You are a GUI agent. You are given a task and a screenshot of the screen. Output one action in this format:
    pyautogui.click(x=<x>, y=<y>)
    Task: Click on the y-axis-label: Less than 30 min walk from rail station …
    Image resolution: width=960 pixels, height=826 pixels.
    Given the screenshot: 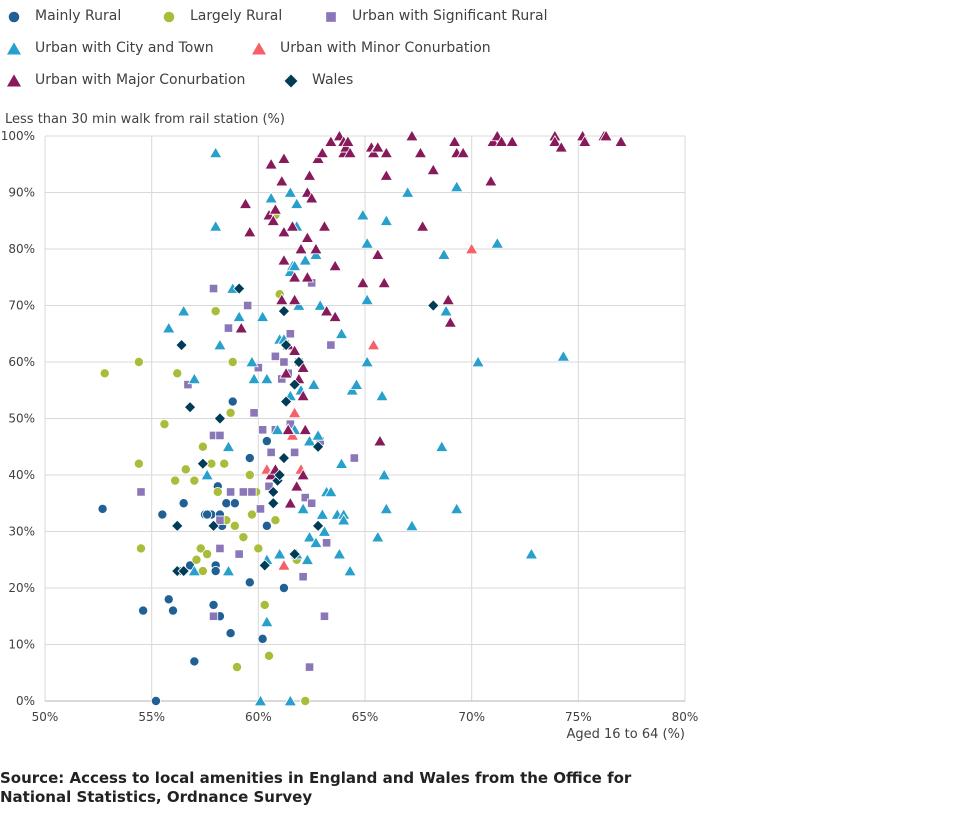 What is the action you would take?
    pyautogui.click(x=145, y=119)
    